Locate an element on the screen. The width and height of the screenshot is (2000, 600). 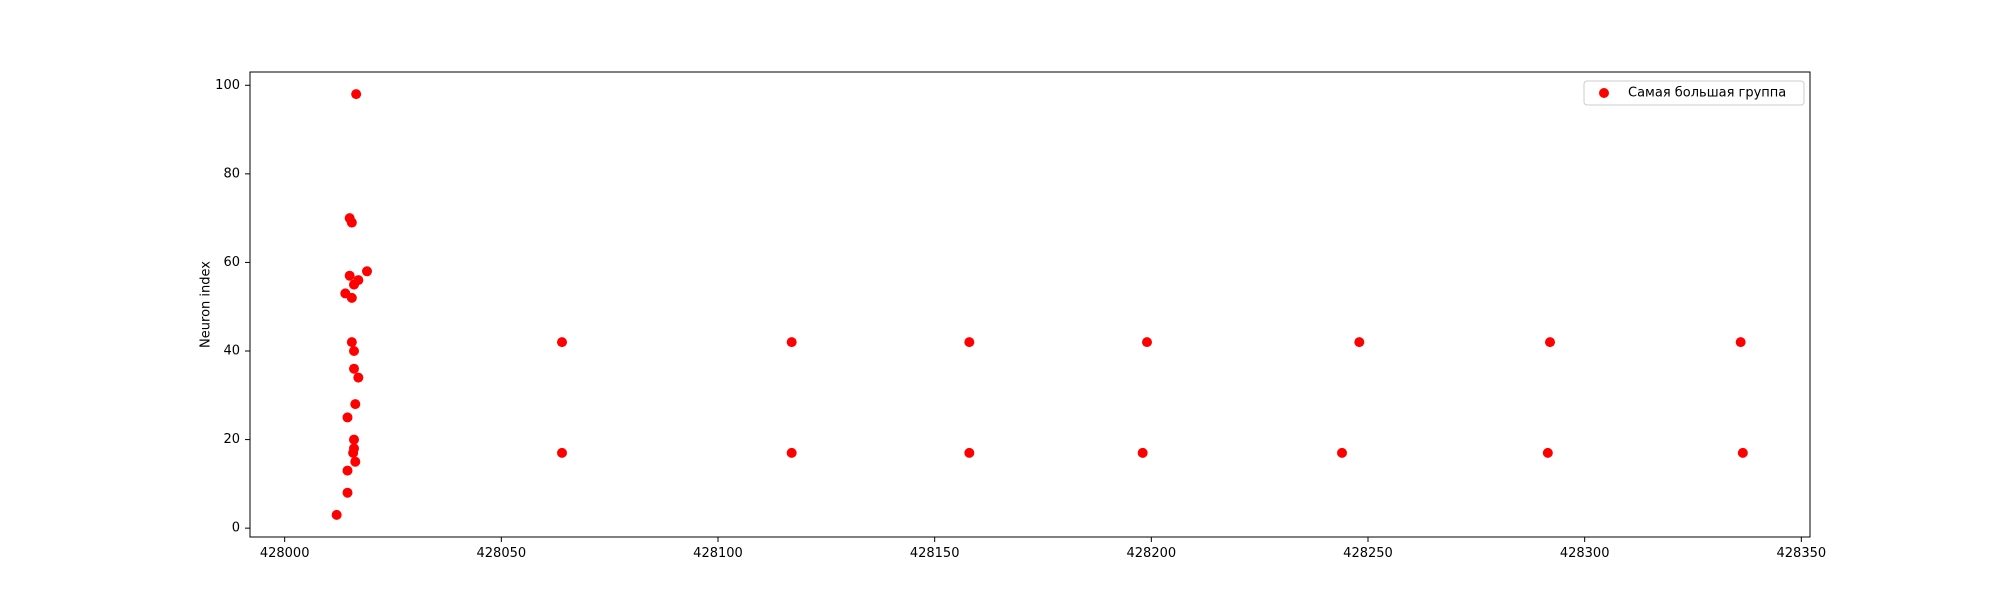
legend-marker is located at coordinates (1604, 93).